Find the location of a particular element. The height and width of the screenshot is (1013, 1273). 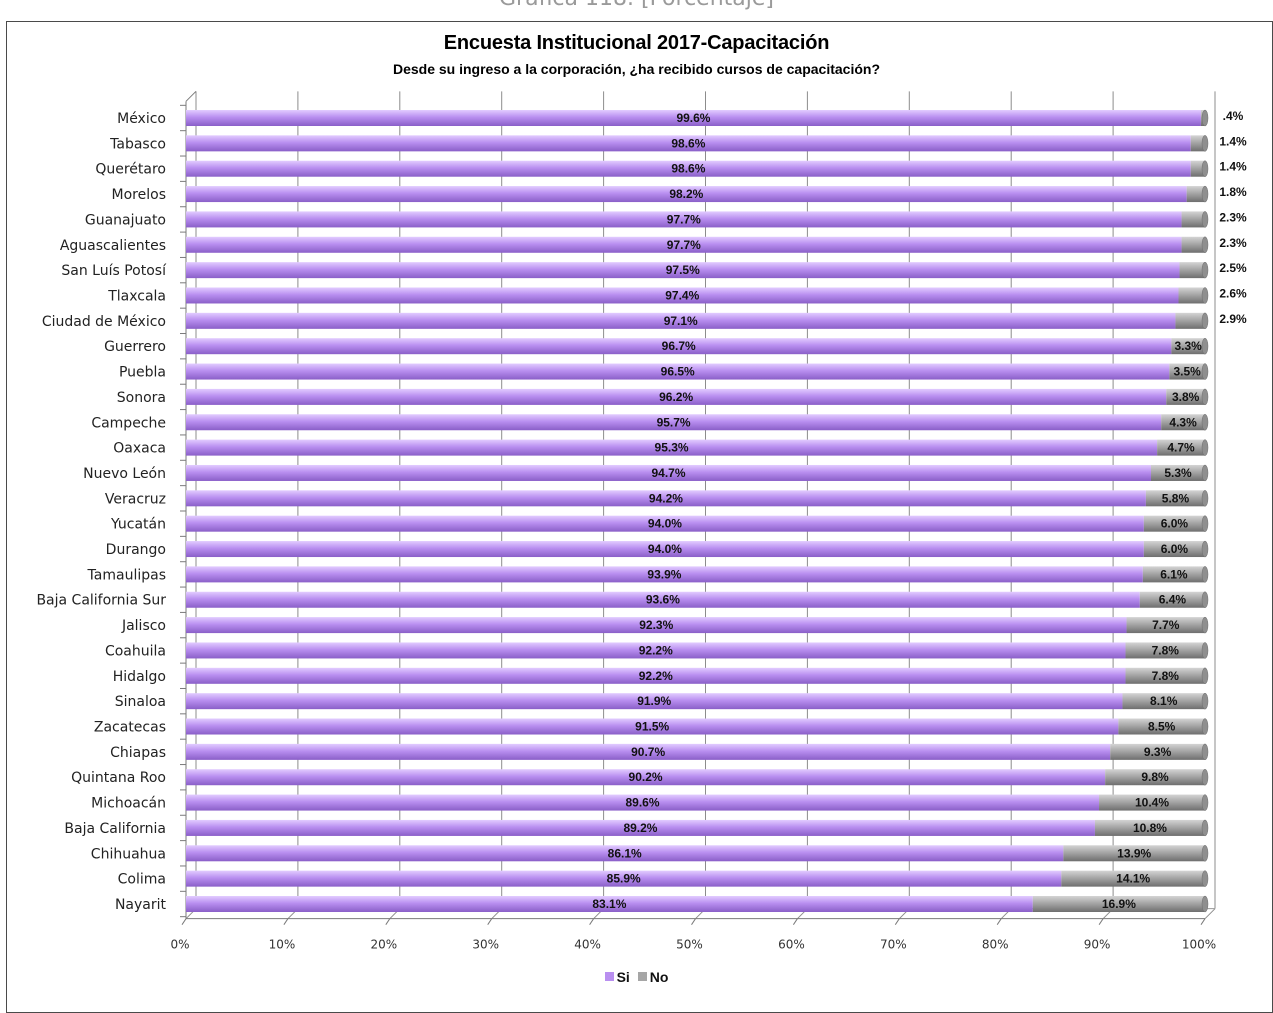

data-label-no: 6.1% is located at coordinates (1174, 574).